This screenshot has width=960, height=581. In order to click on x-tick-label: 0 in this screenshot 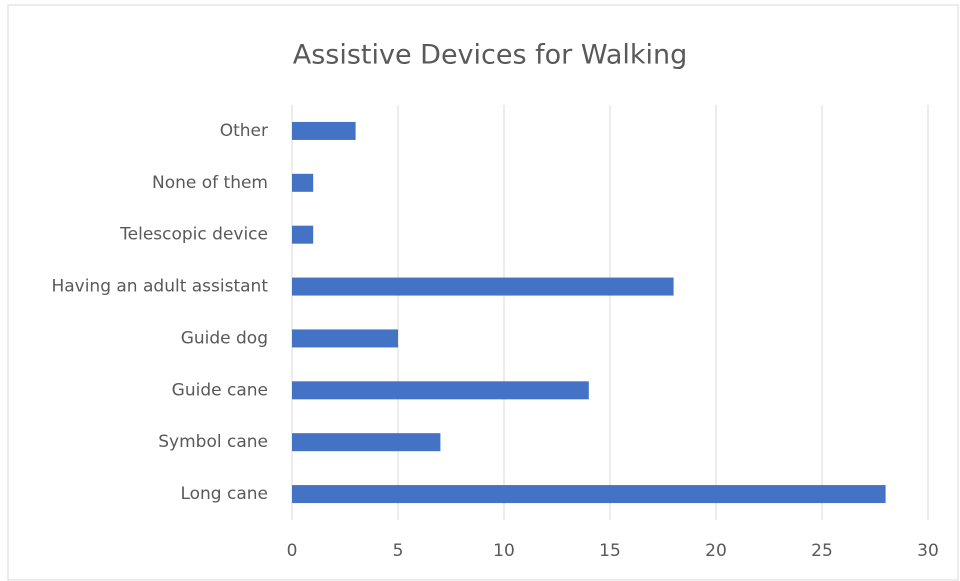, I will do `click(292, 551)`.